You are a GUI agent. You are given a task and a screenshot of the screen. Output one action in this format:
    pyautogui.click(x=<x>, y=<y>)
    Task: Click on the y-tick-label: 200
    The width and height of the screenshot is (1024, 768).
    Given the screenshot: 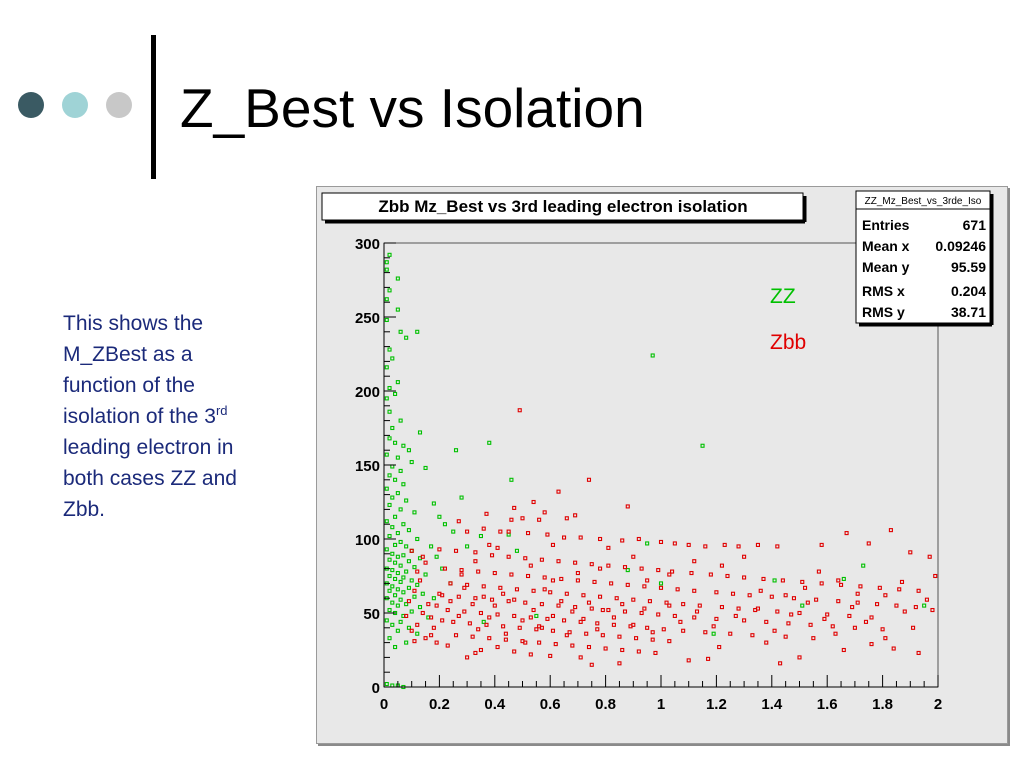 What is the action you would take?
    pyautogui.click(x=367, y=392)
    